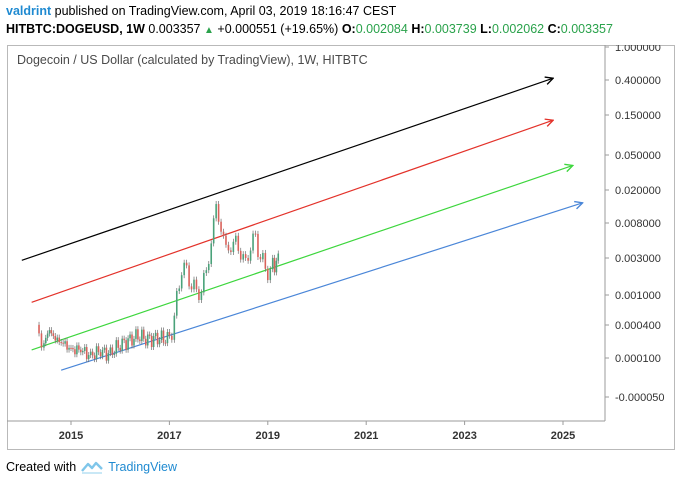  Describe the element at coordinates (450, 29) in the screenshot. I see `high-value: 0.003739` at that location.